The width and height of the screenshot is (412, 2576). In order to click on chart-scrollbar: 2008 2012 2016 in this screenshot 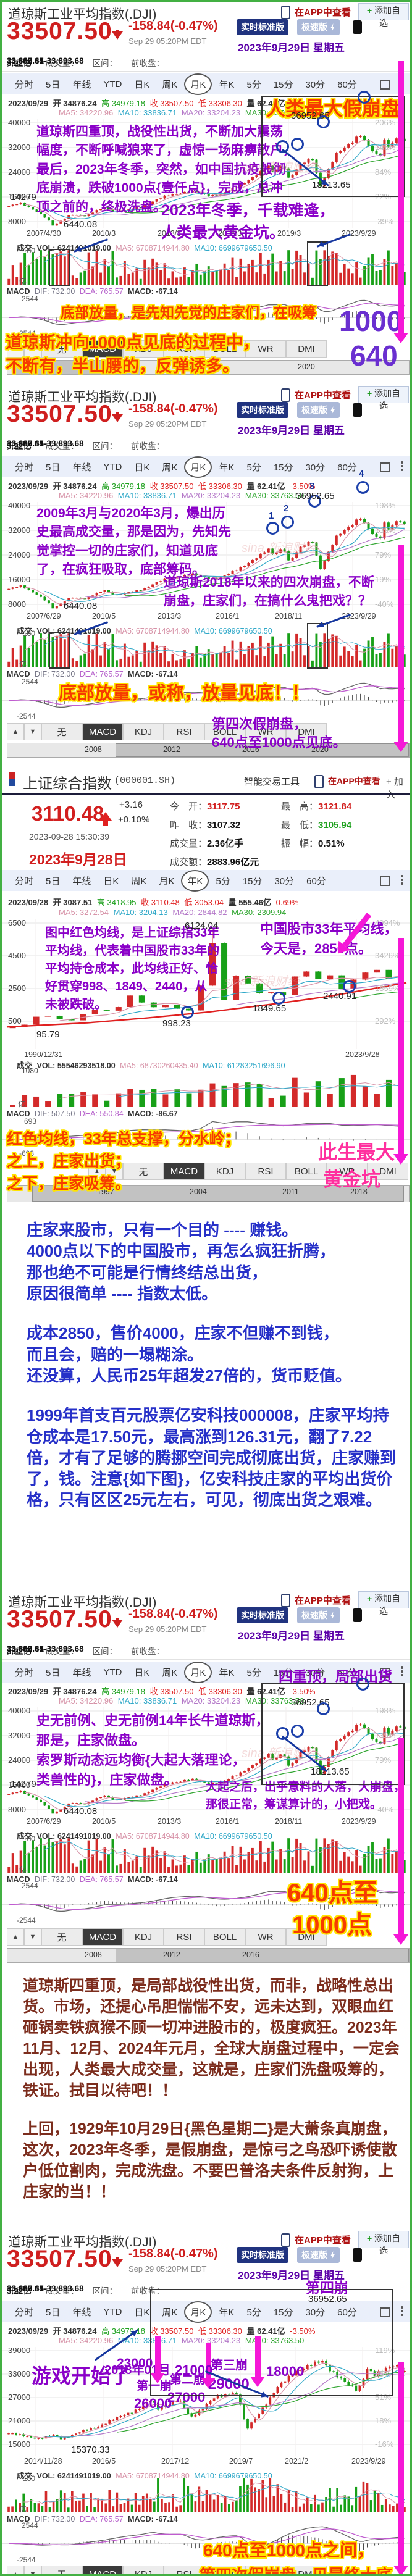, I will do `click(209, 1956)`.